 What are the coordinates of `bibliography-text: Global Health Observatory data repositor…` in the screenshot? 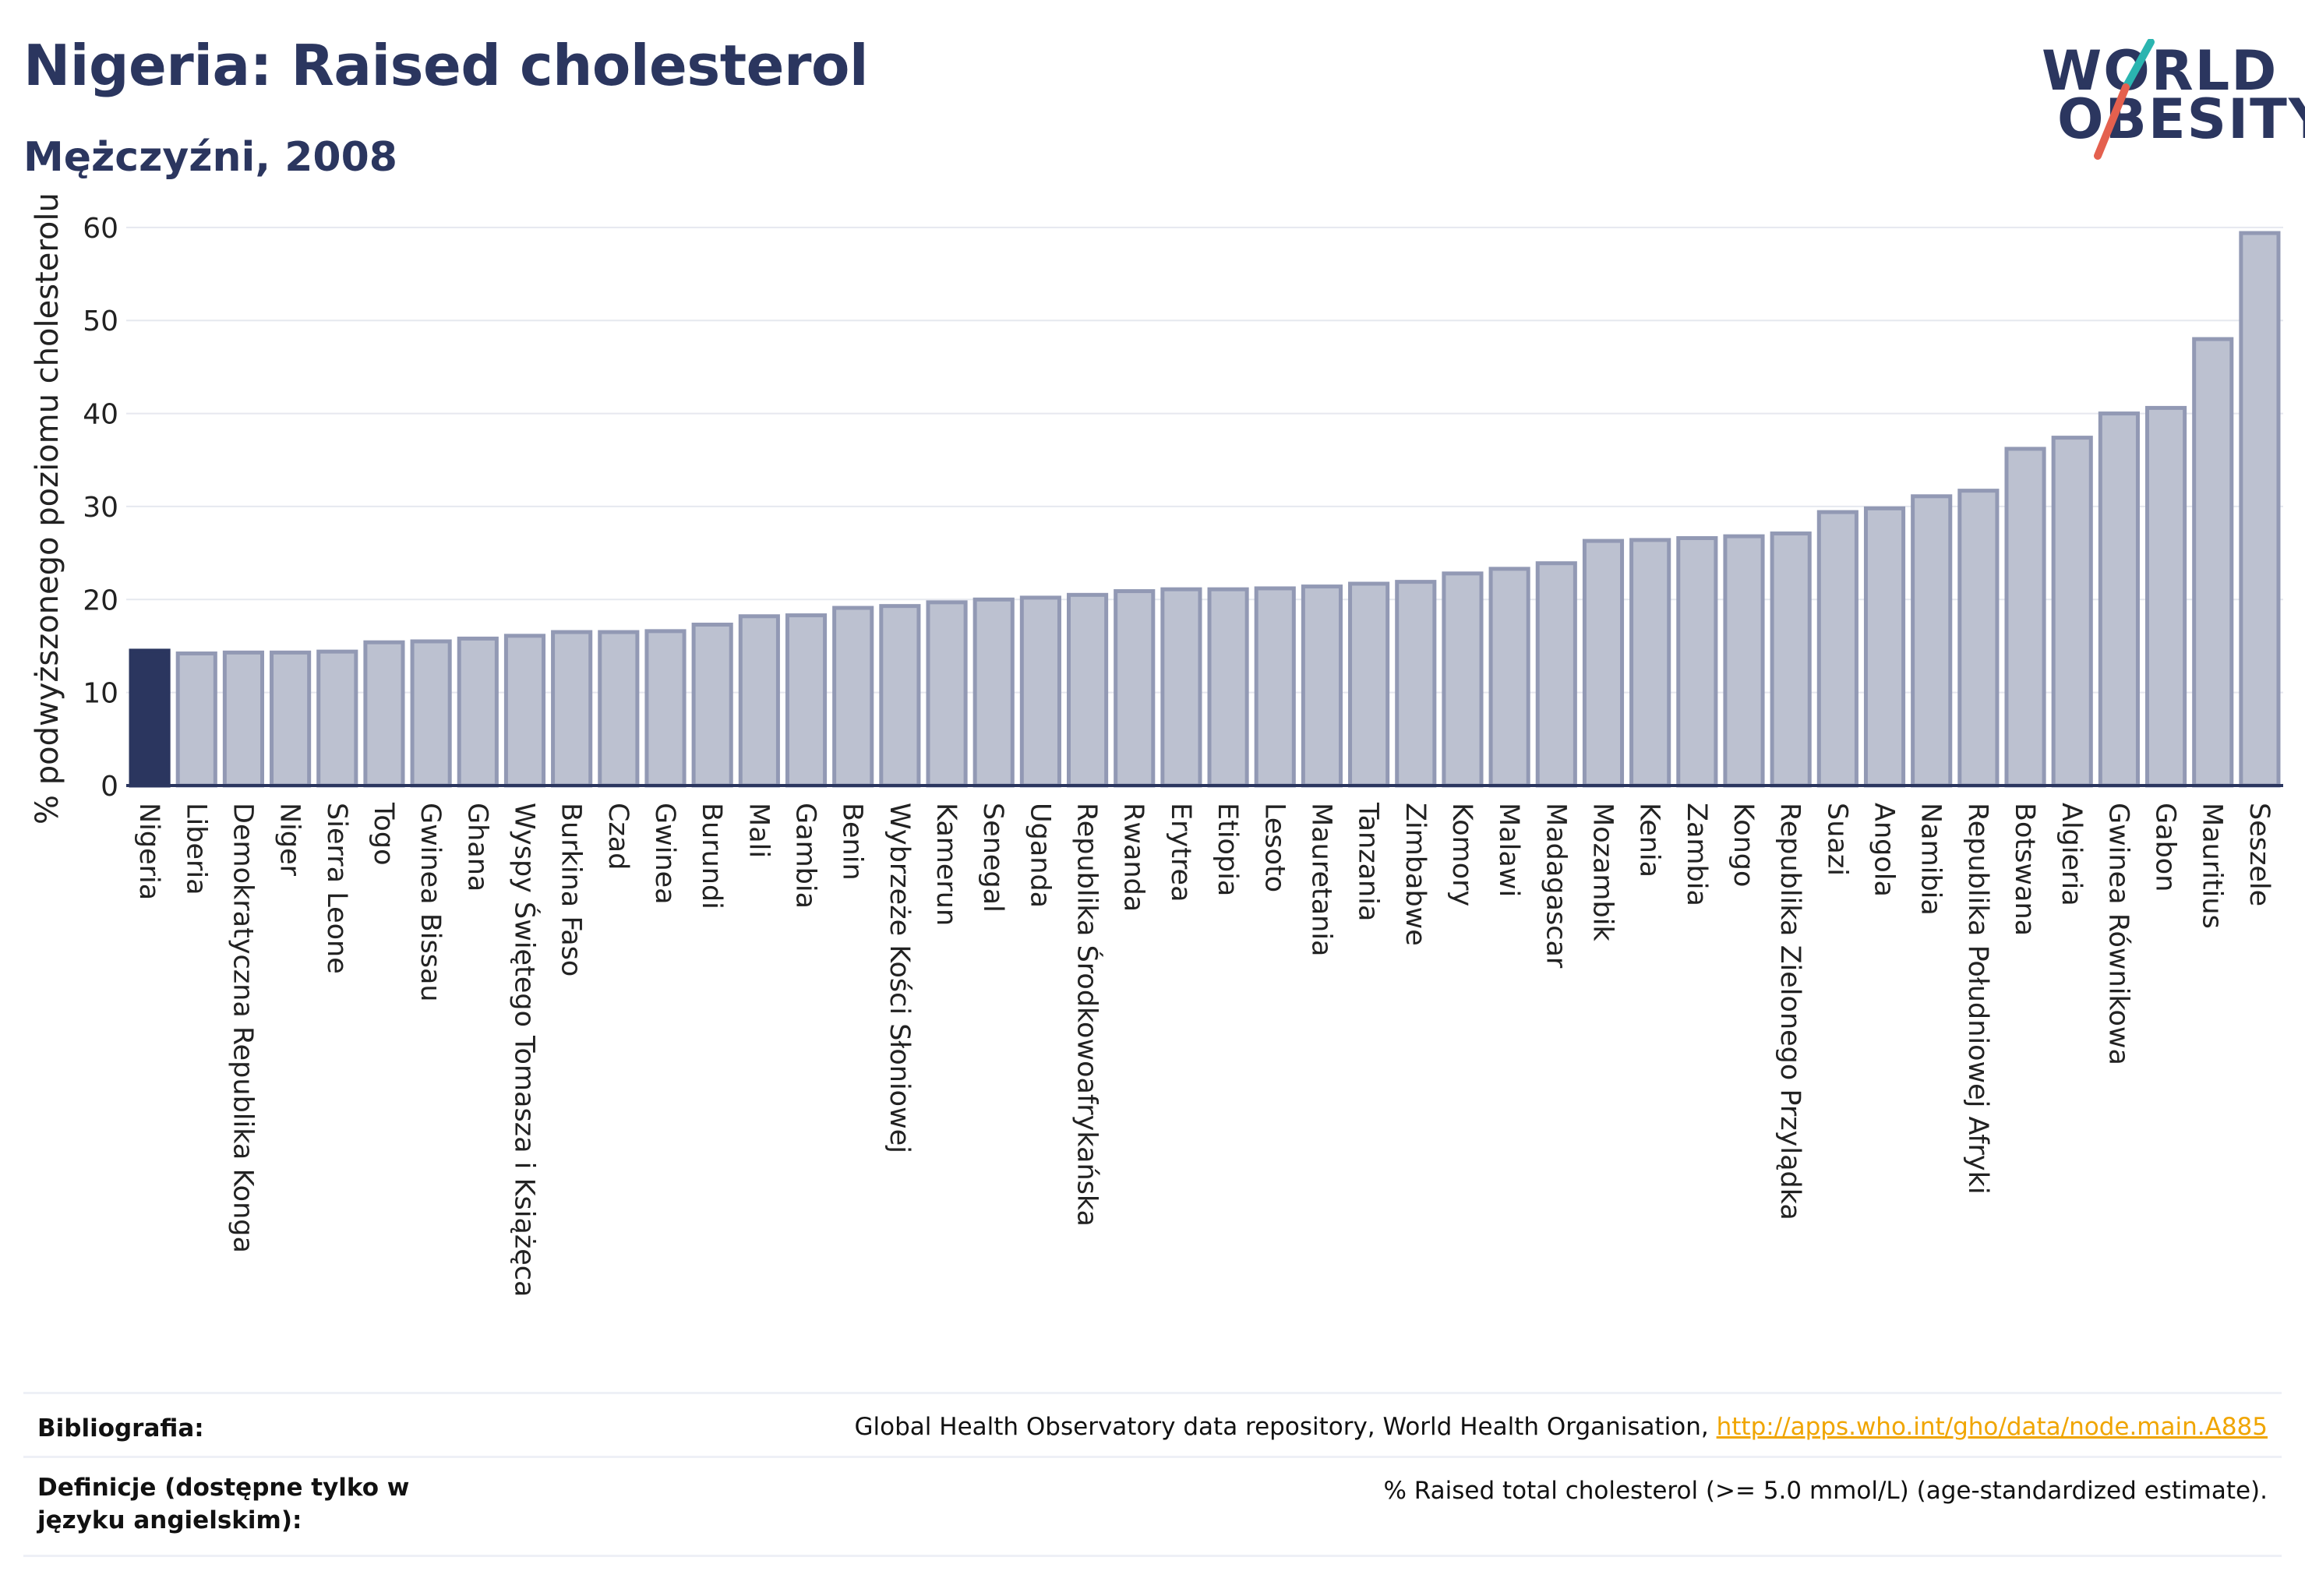 It's located at (1285, 1427).